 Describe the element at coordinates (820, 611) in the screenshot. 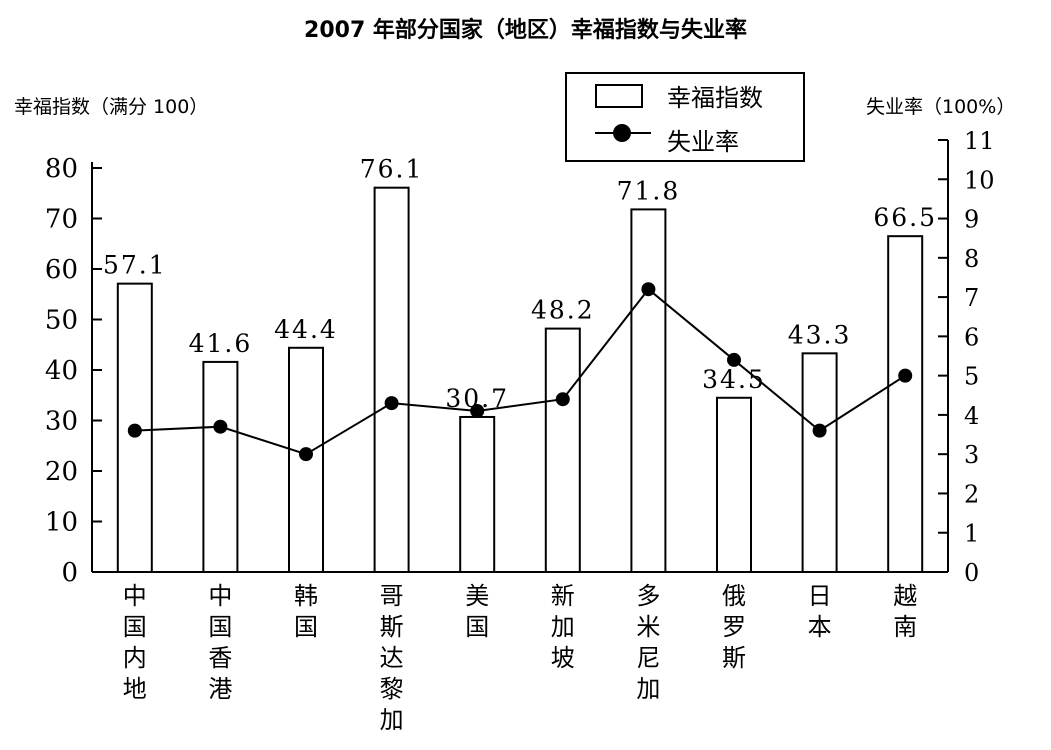

I see `category-label: 日本` at that location.